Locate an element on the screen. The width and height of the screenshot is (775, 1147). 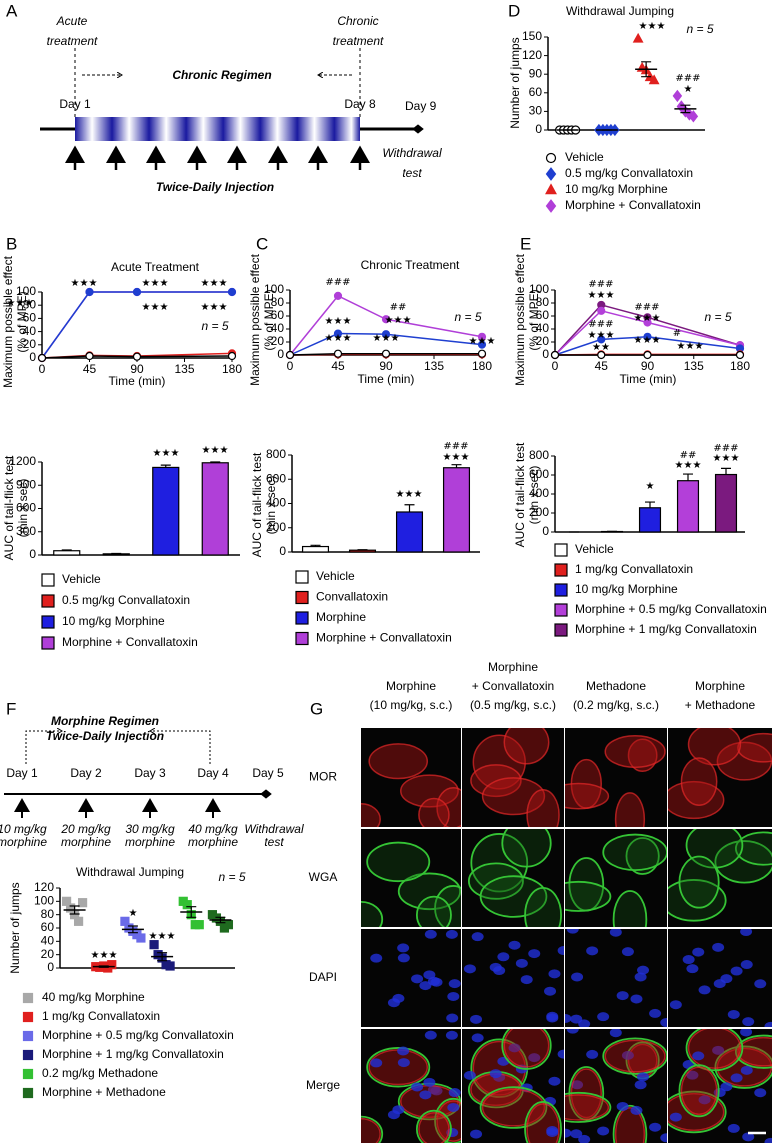
legend-label: Morphine + 1 mg/kg Convallatoxin is located at coordinates (133, 1054).